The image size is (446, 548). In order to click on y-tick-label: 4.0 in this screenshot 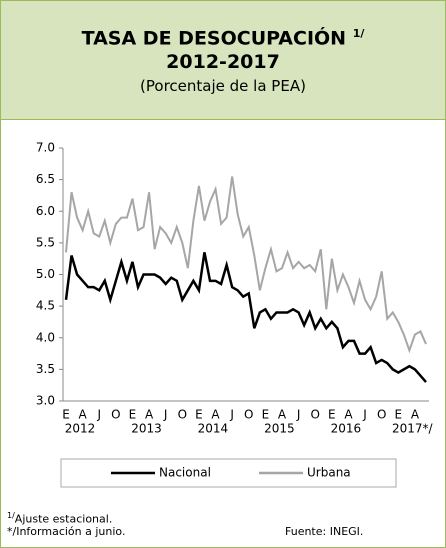, I will do `click(45, 337)`.